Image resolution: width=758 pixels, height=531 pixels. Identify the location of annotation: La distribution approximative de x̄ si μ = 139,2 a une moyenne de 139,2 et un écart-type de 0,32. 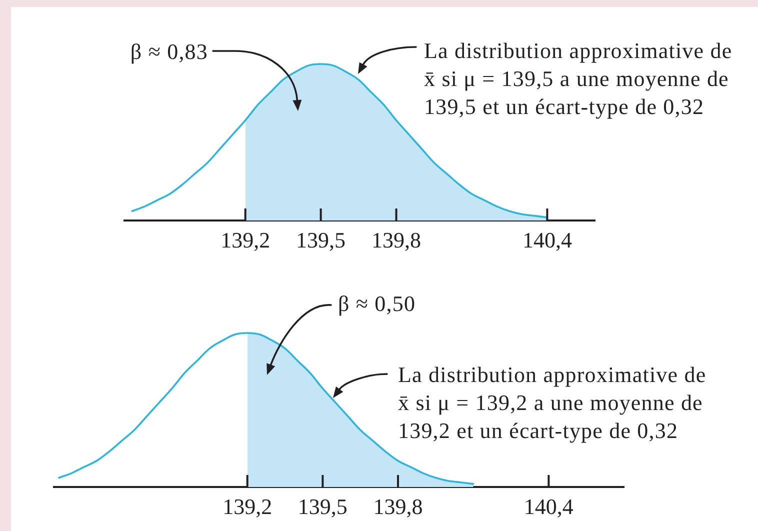
(552, 402).